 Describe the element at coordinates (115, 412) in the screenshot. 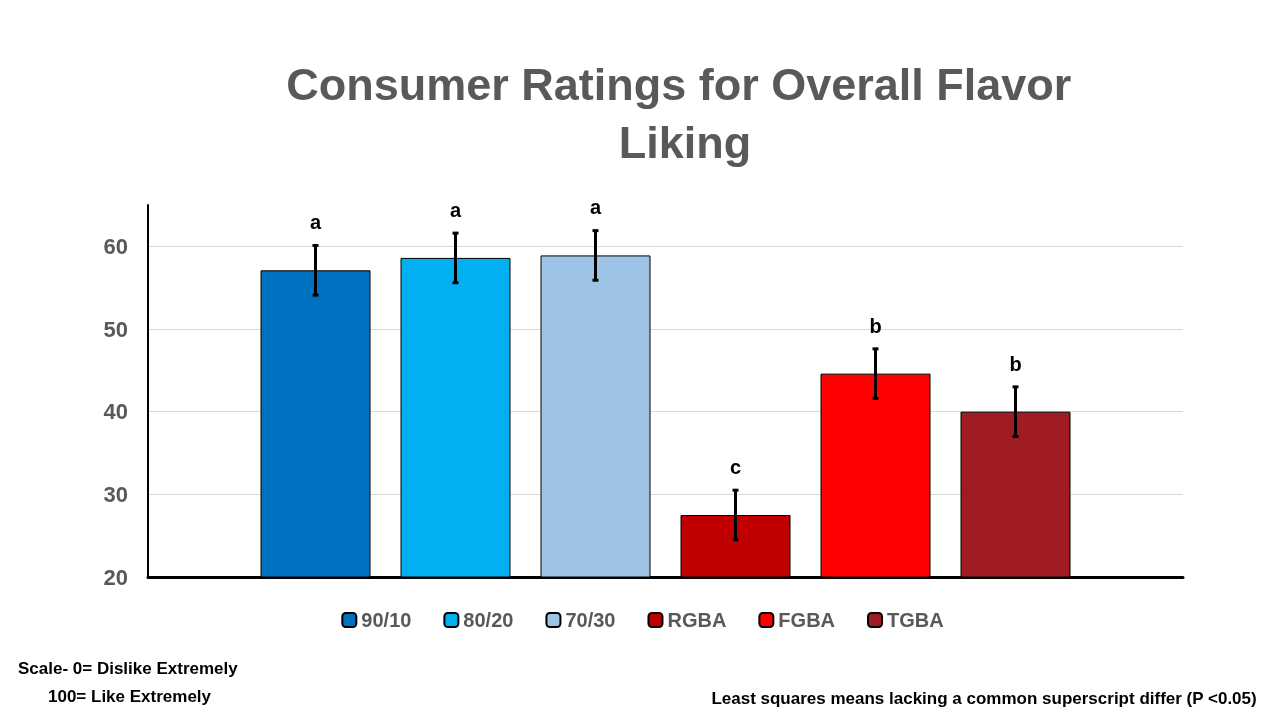

I see `y-tick-label: 40` at that location.